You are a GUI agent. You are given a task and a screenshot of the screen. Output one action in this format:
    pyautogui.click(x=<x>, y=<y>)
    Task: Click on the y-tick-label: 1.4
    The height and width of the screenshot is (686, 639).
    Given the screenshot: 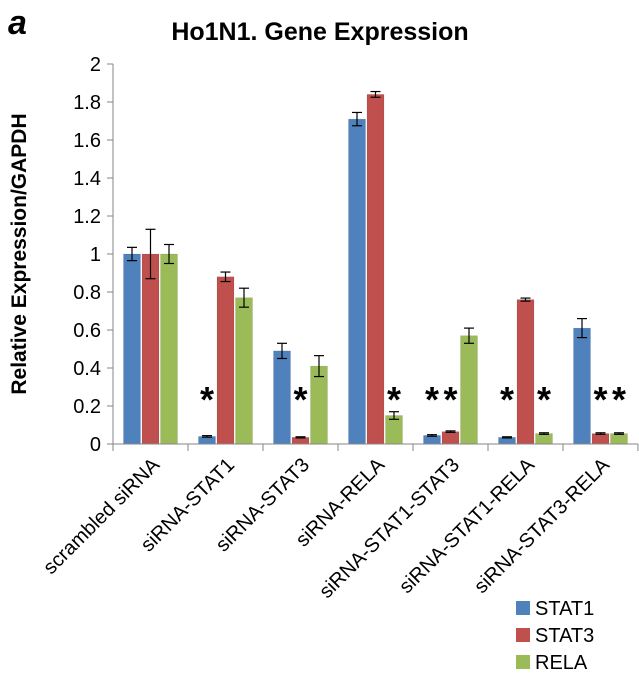 What is the action you would take?
    pyautogui.click(x=87, y=179)
    